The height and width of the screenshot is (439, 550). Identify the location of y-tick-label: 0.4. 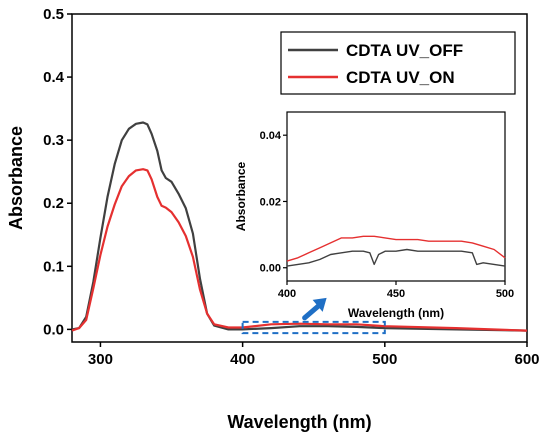
(54, 77).